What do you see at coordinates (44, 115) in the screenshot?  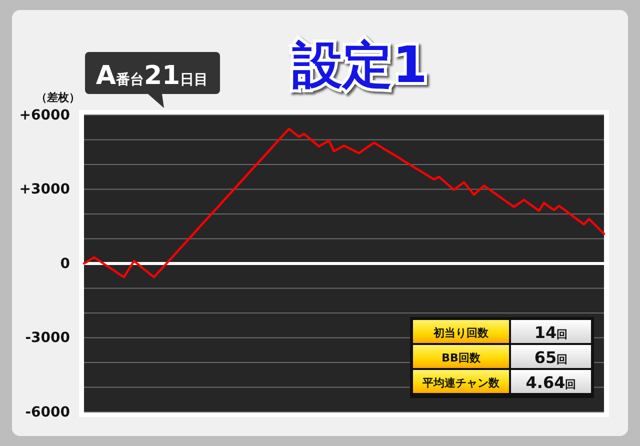 I see `y-tick-label: +6000` at bounding box center [44, 115].